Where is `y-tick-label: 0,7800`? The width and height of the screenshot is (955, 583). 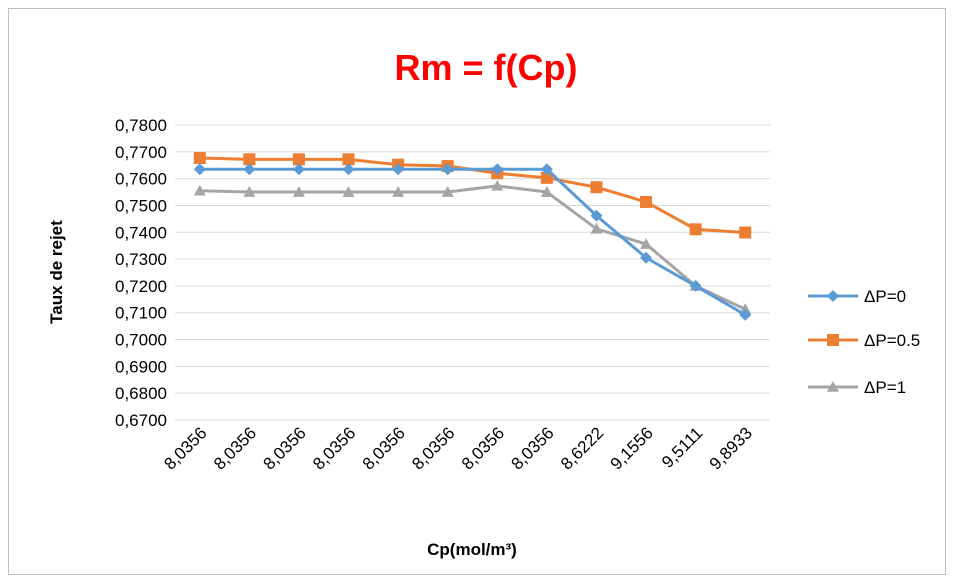 y-tick-label: 0,7800 is located at coordinates (141, 125).